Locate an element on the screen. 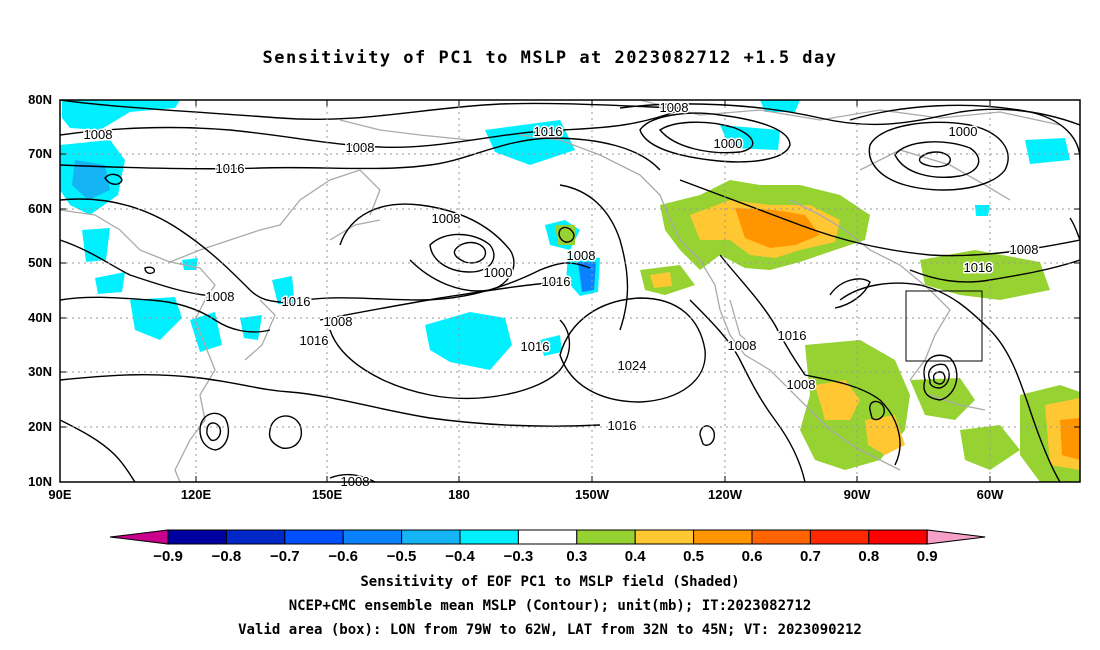 Image resolution: width=1100 pixels, height=650 pixels. valid-area-box is located at coordinates (944, 326).